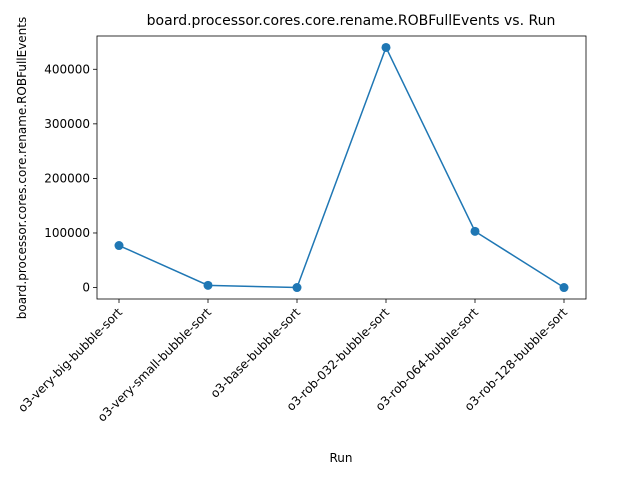 This screenshot has height=480, width=640. What do you see at coordinates (516, 359) in the screenshot?
I see `x-tick-label: o3-rob-128-bubble-sort` at bounding box center [516, 359].